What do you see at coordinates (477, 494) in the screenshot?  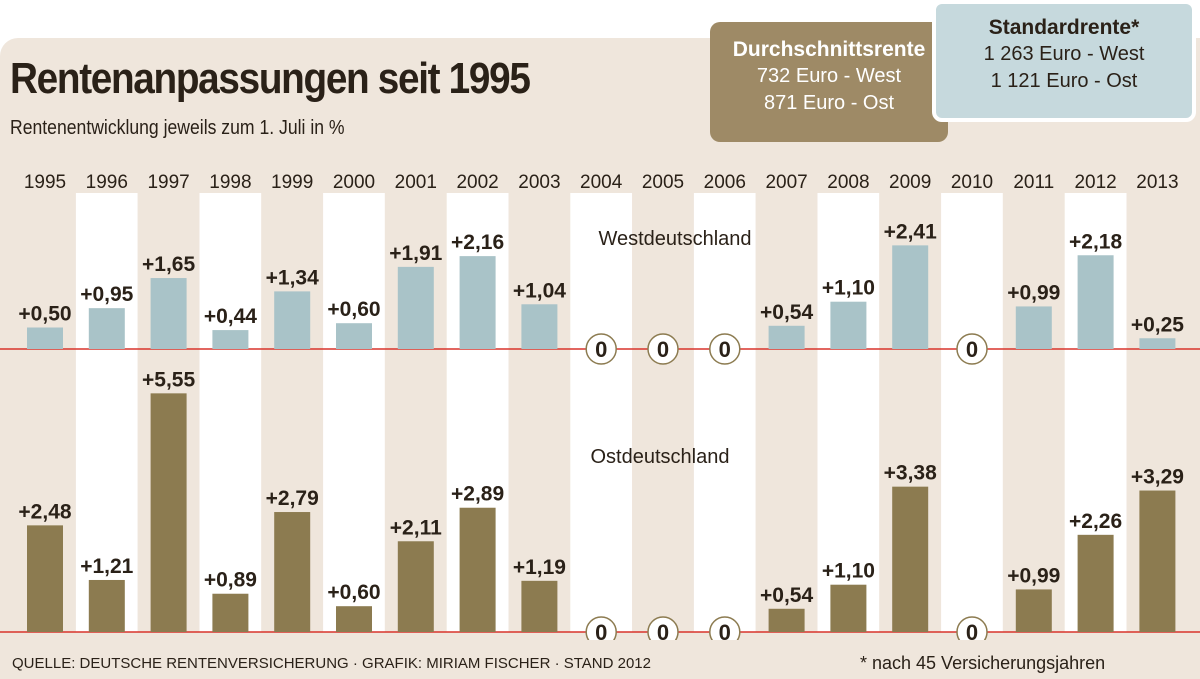 I see `data-label: +2,89` at bounding box center [477, 494].